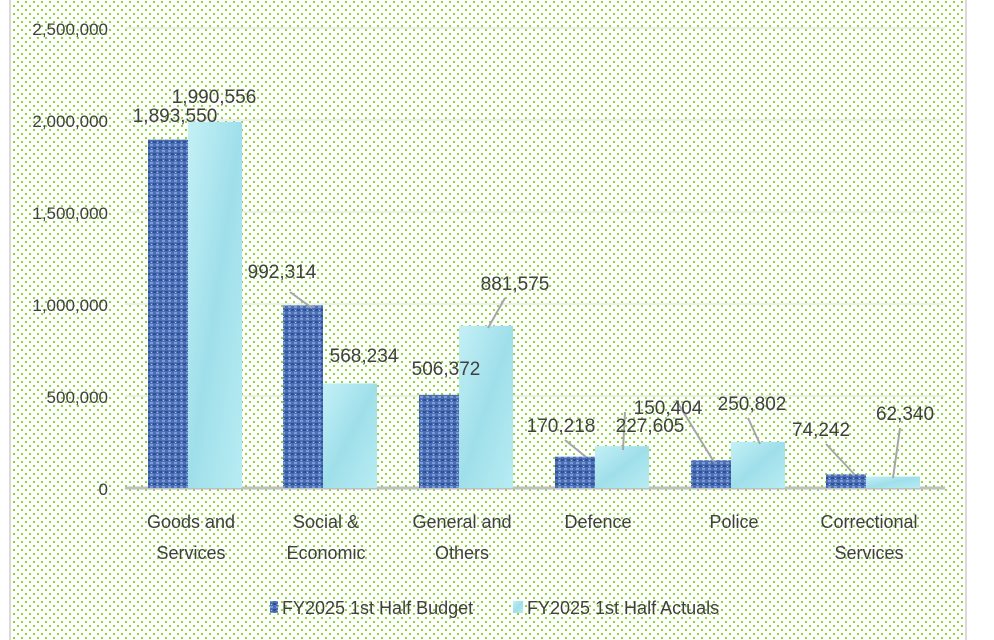 This screenshot has width=994, height=640. Describe the element at coordinates (70, 213) in the screenshot. I see `y-tick-label: 1,500,000` at that location.